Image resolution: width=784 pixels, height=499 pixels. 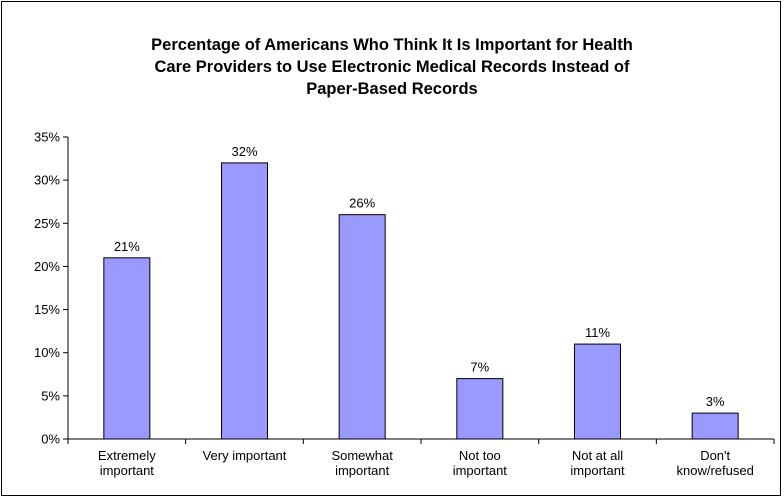 What do you see at coordinates (597, 455) in the screenshot?
I see `x-tick-label-line: Not at all` at bounding box center [597, 455].